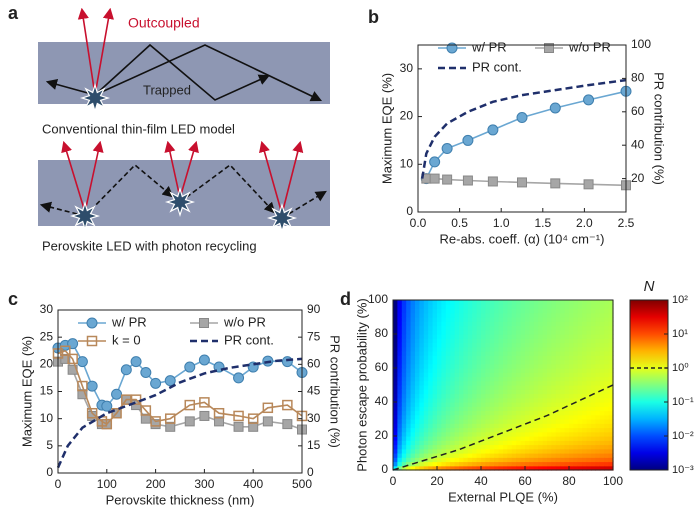 This screenshot has width=700, height=522. I want to click on x-axis-label: Perovskite thickness (nm), so click(180, 499).